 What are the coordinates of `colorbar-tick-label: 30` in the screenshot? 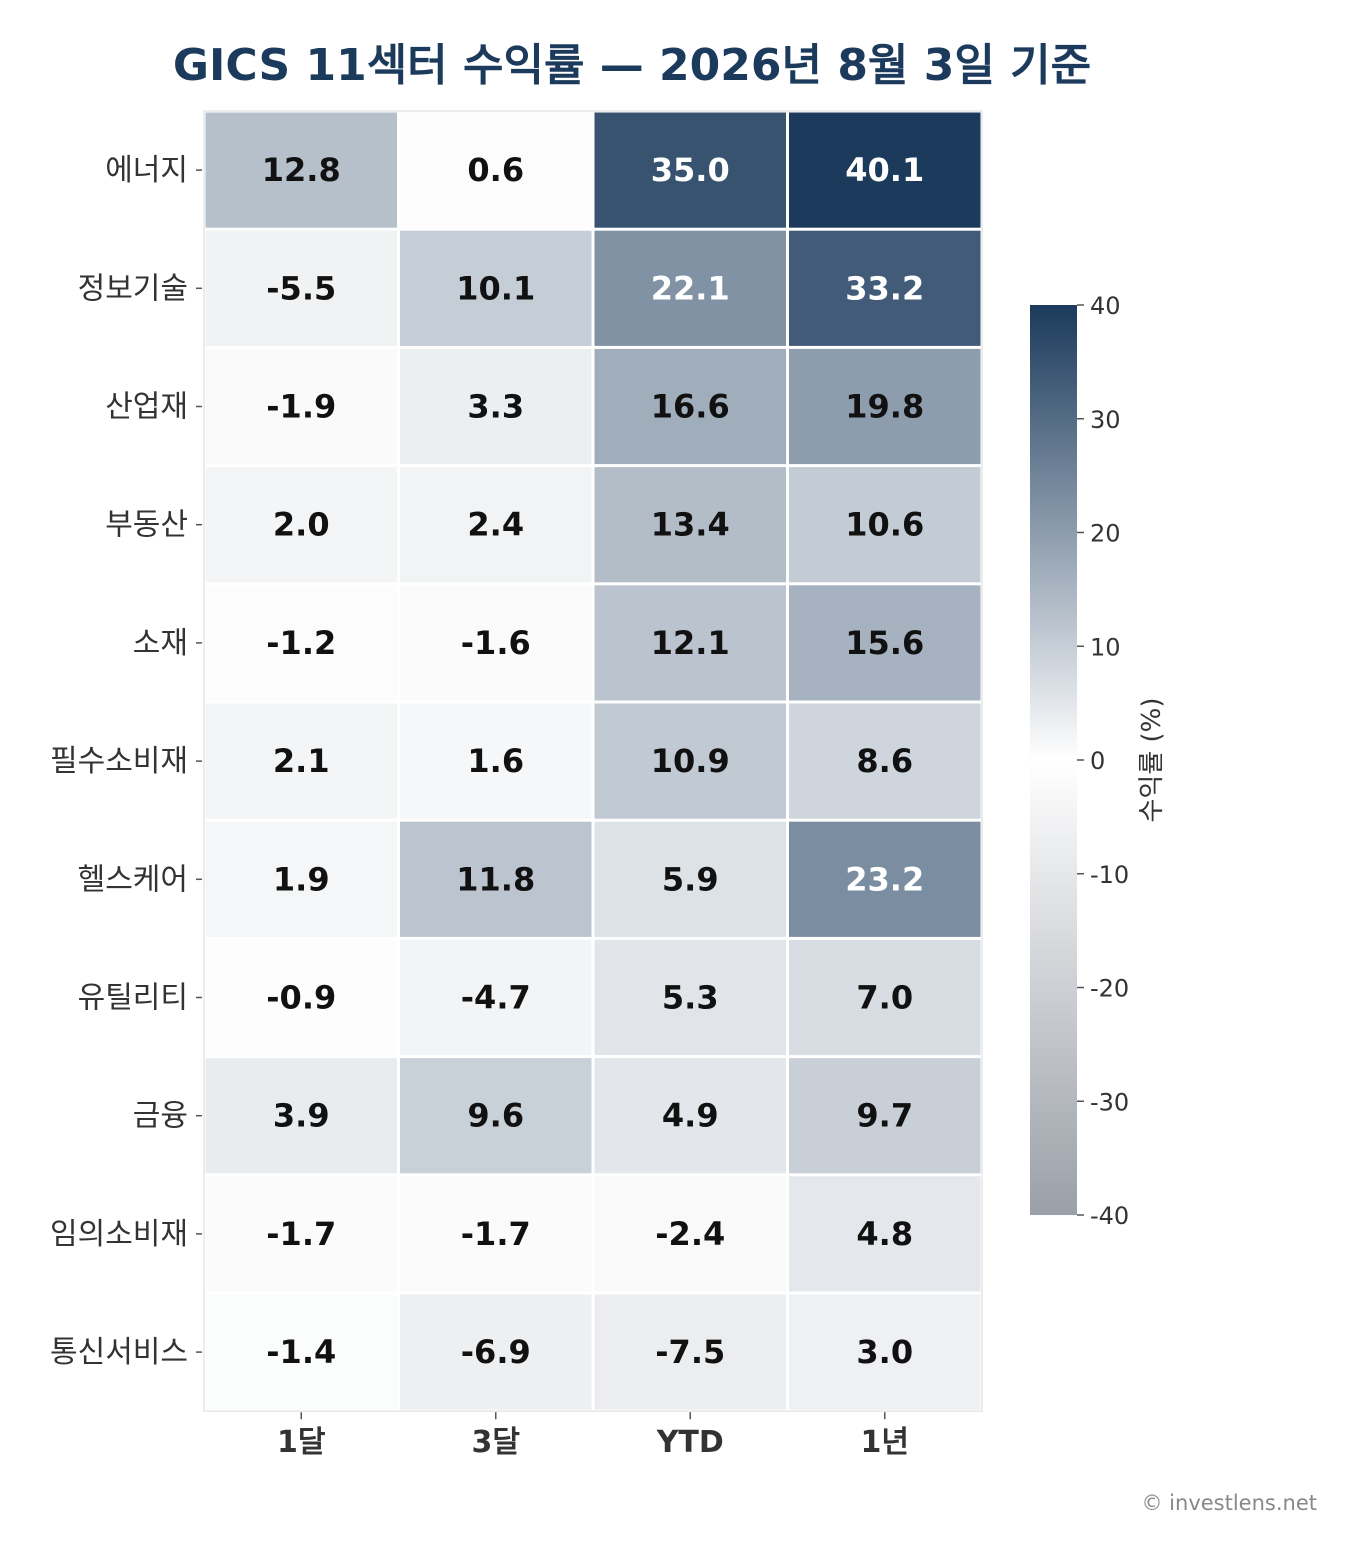 It's located at (1105, 420).